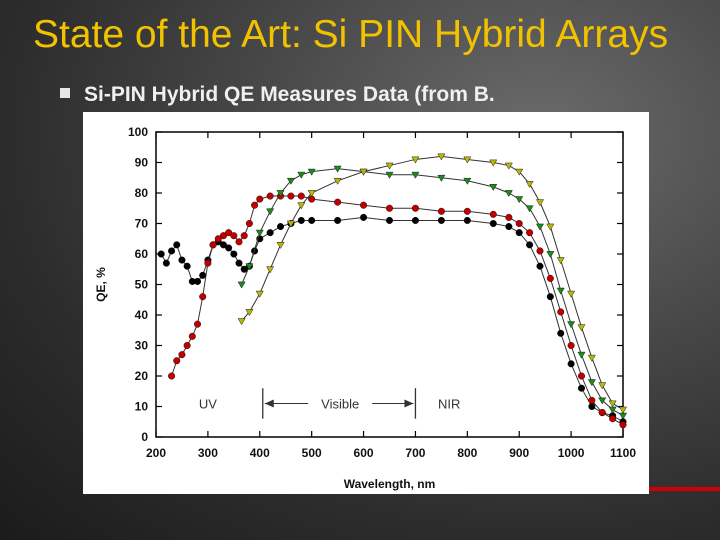 Image resolution: width=720 pixels, height=540 pixels. What do you see at coordinates (623, 453) in the screenshot?
I see `x-tick-label: 1100` at bounding box center [623, 453].